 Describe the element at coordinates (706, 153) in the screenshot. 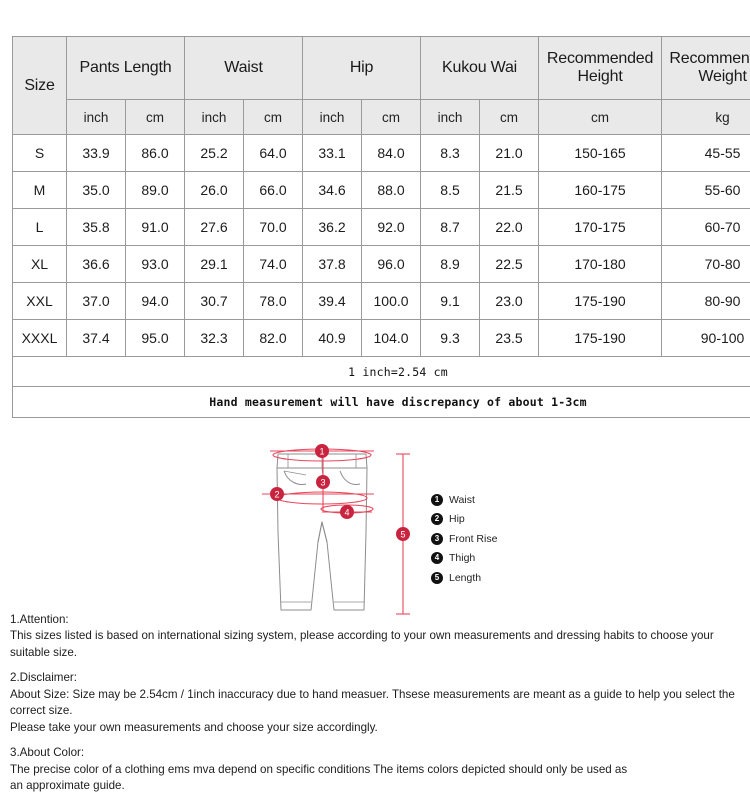

I see `cell-value: 45-55` at that location.